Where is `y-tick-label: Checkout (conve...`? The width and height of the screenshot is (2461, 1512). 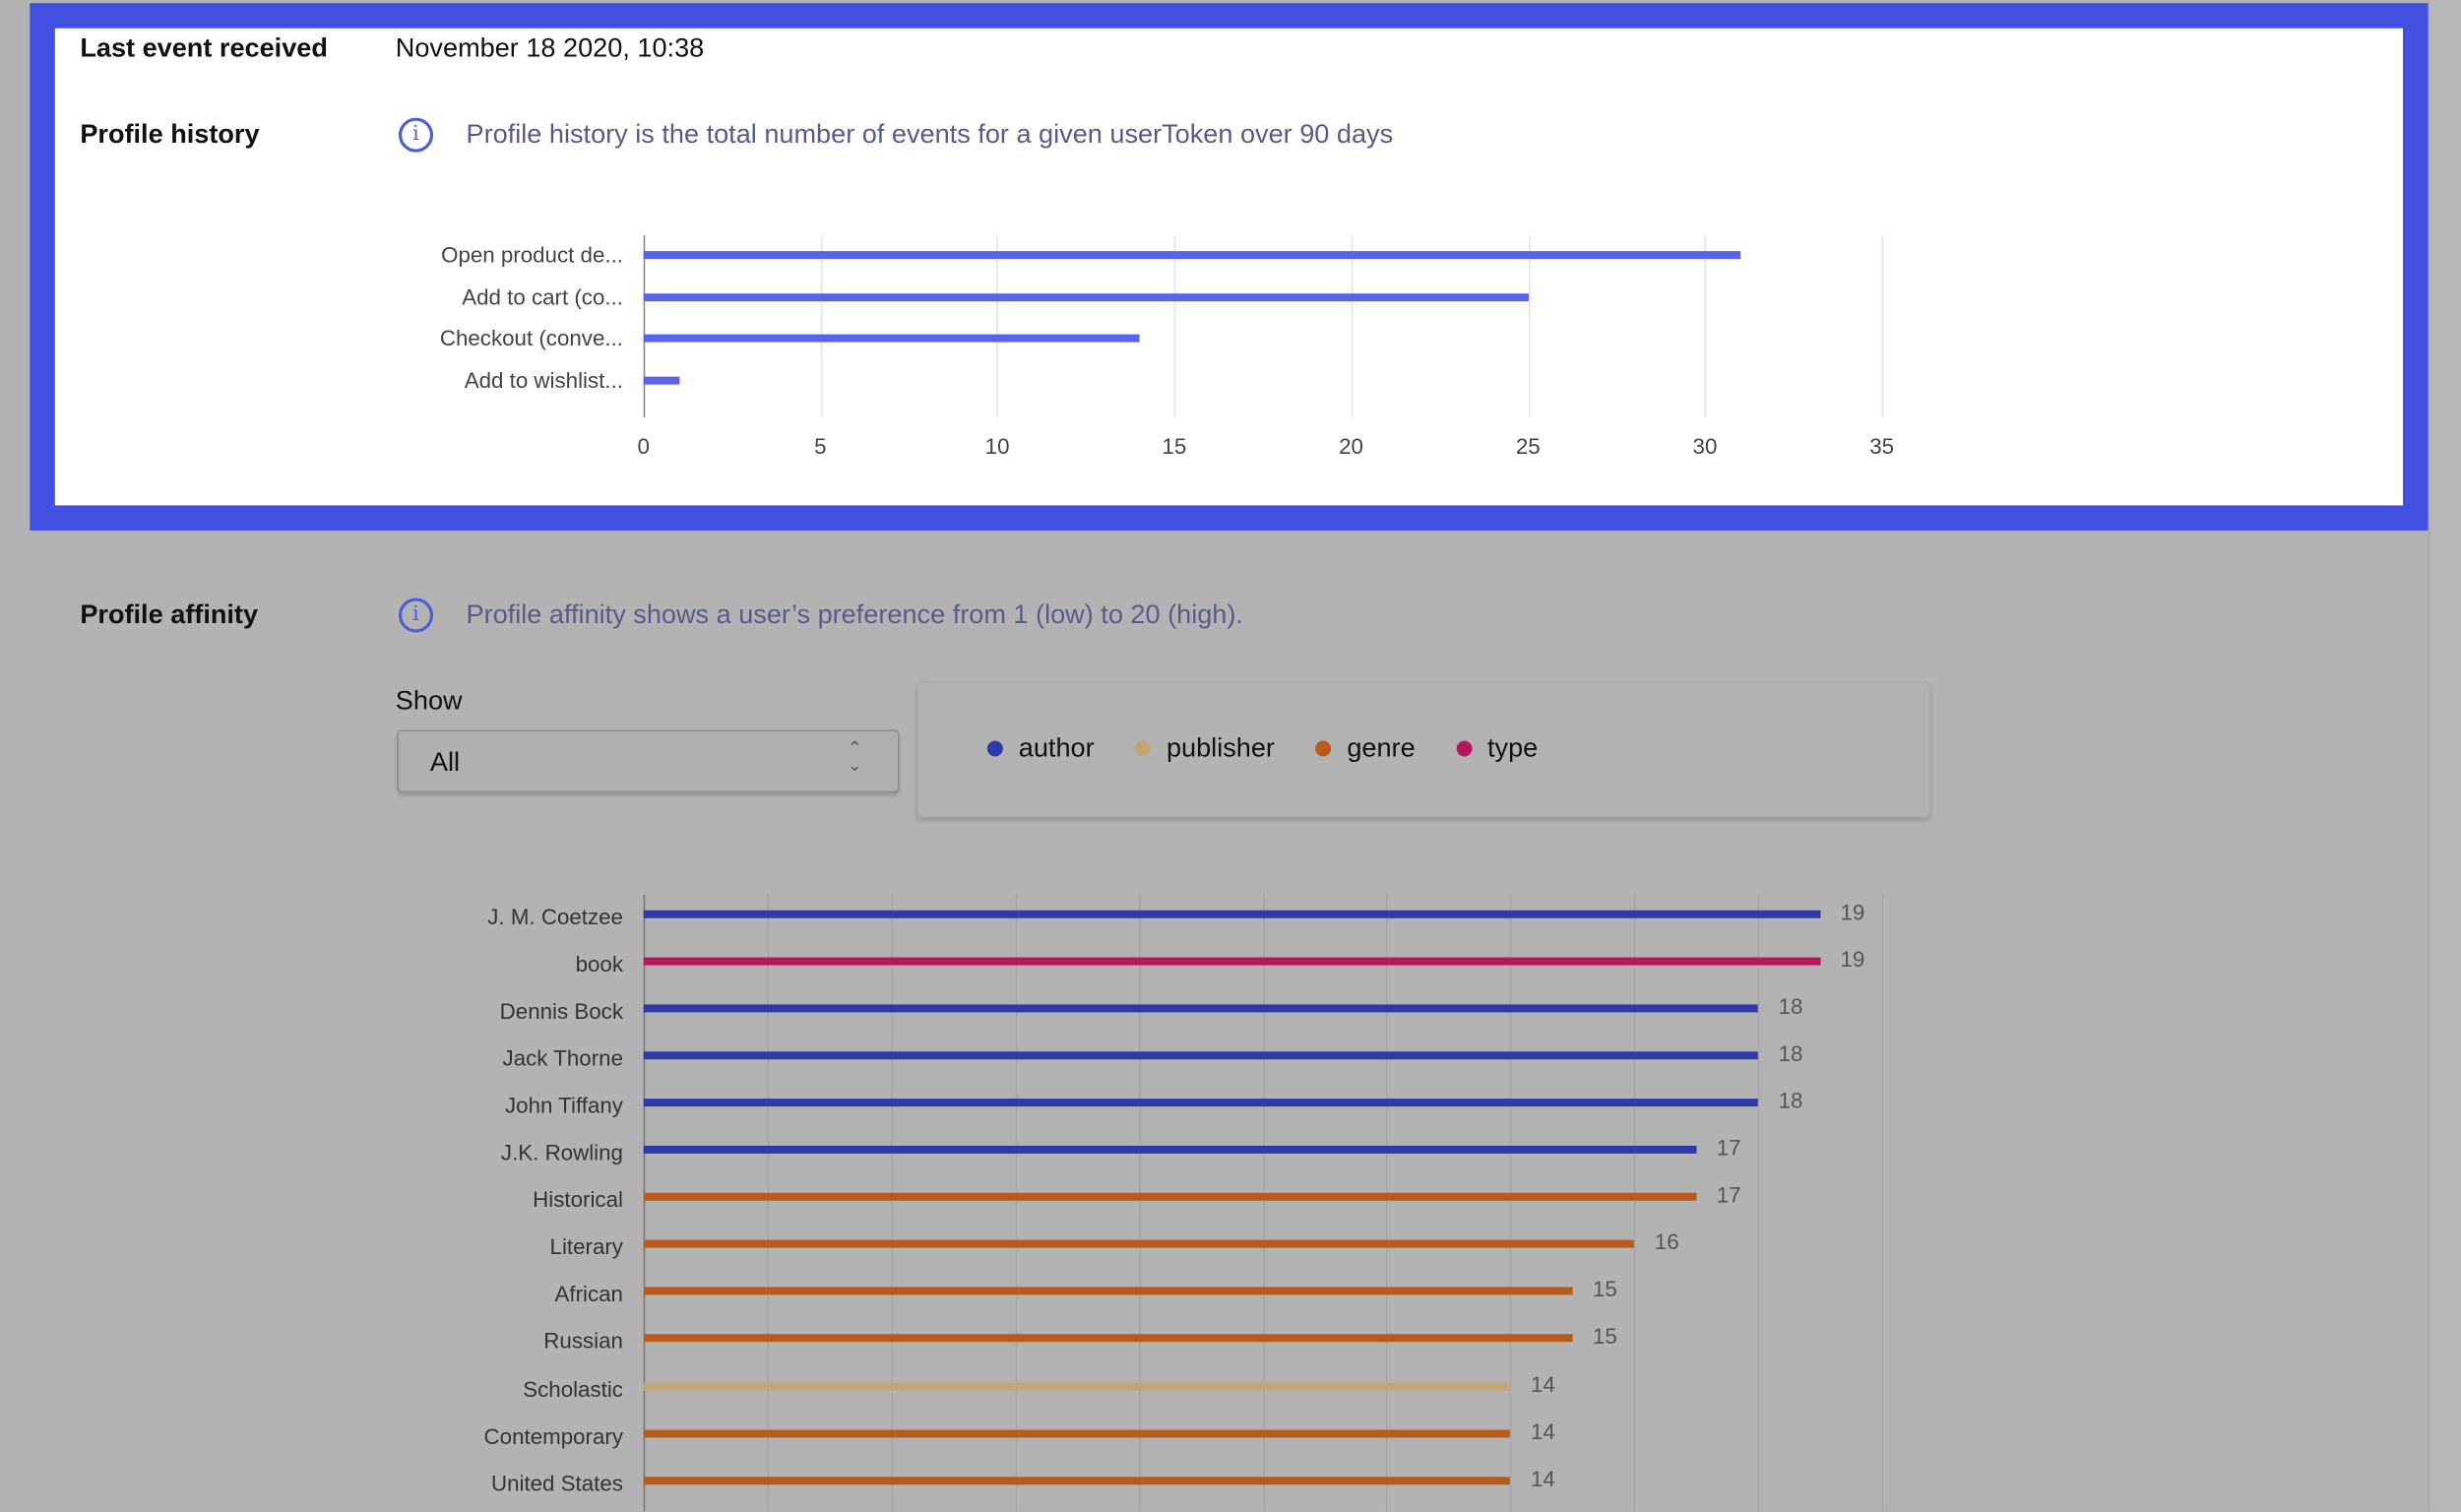
y-tick-label: Checkout (conve... is located at coordinates (531, 337).